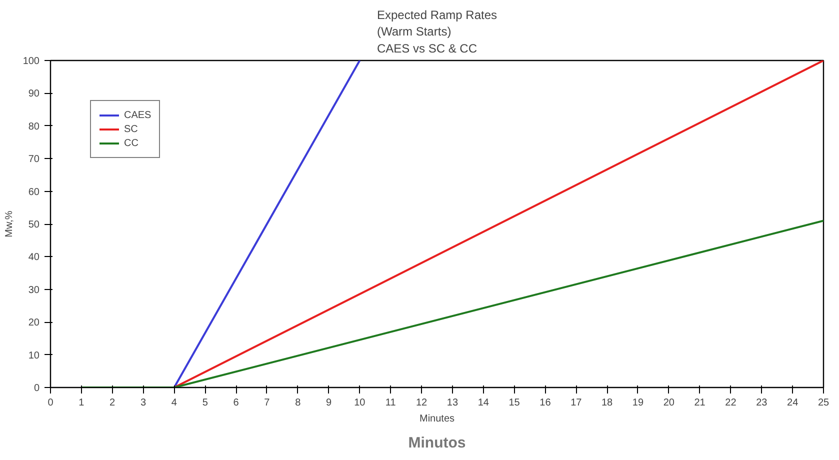  Describe the element at coordinates (34, 225) in the screenshot. I see `y-tick-label: 50` at that location.